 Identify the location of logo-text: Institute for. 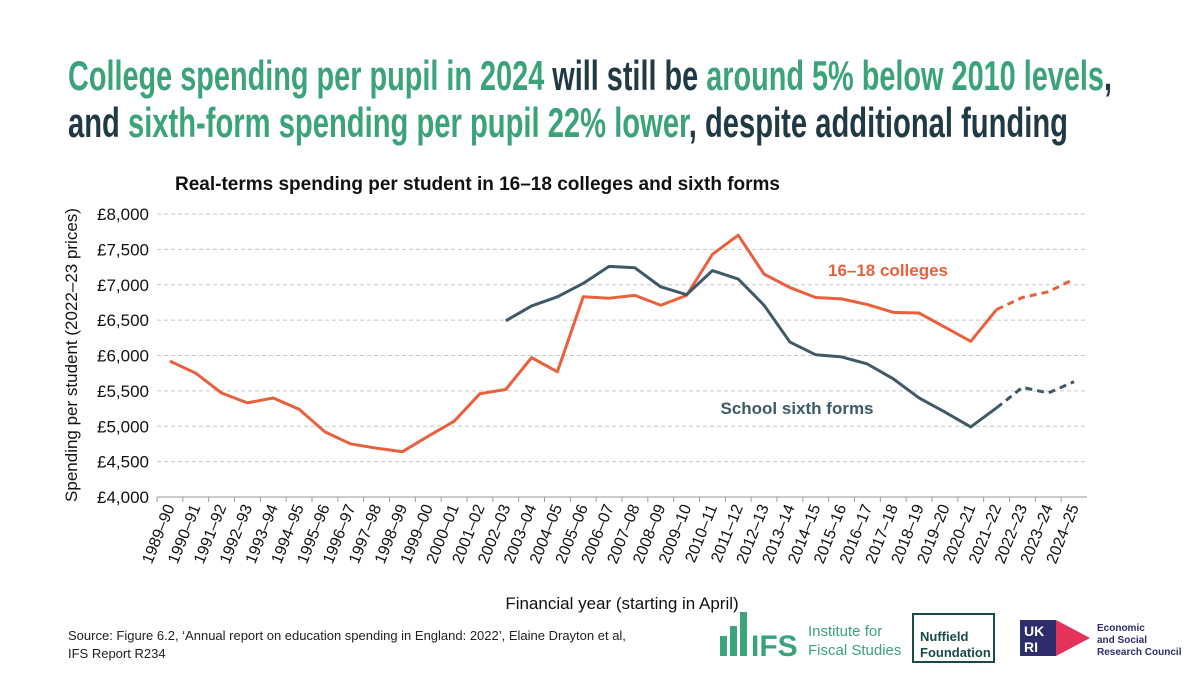
(845, 631).